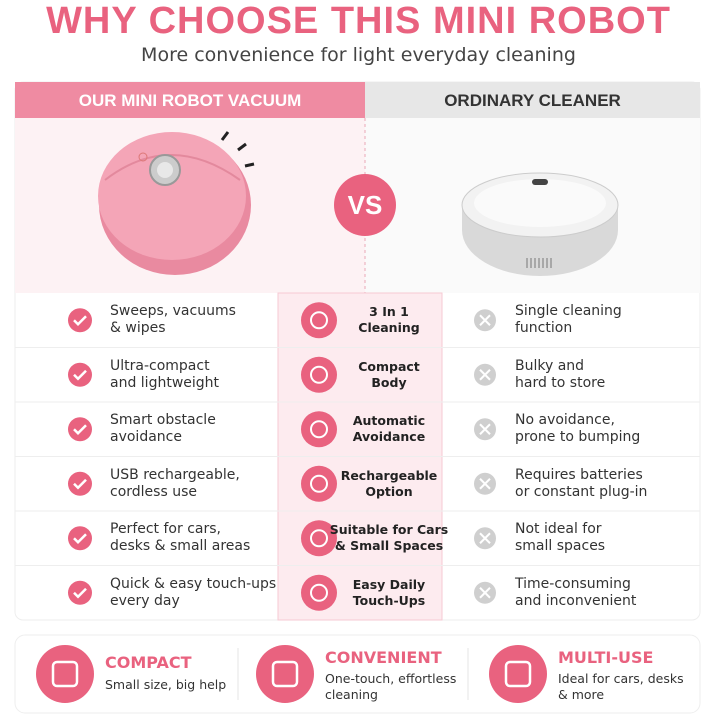 This screenshot has width=717, height=717. I want to click on feature-text: & Small Spaces, so click(389, 546).